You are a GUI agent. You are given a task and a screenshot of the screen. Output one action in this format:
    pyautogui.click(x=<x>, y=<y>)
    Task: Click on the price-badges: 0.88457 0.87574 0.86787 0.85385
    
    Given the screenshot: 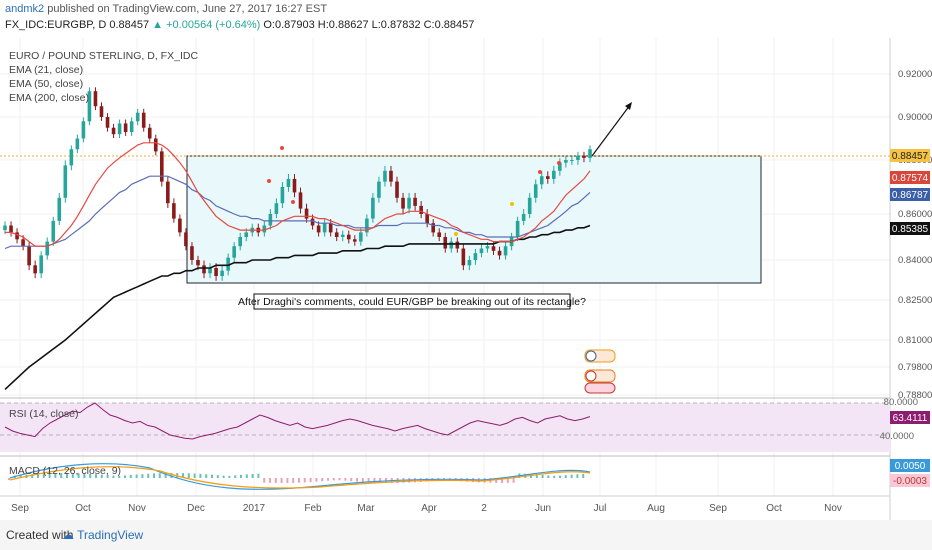 What is the action you would take?
    pyautogui.click(x=910, y=192)
    